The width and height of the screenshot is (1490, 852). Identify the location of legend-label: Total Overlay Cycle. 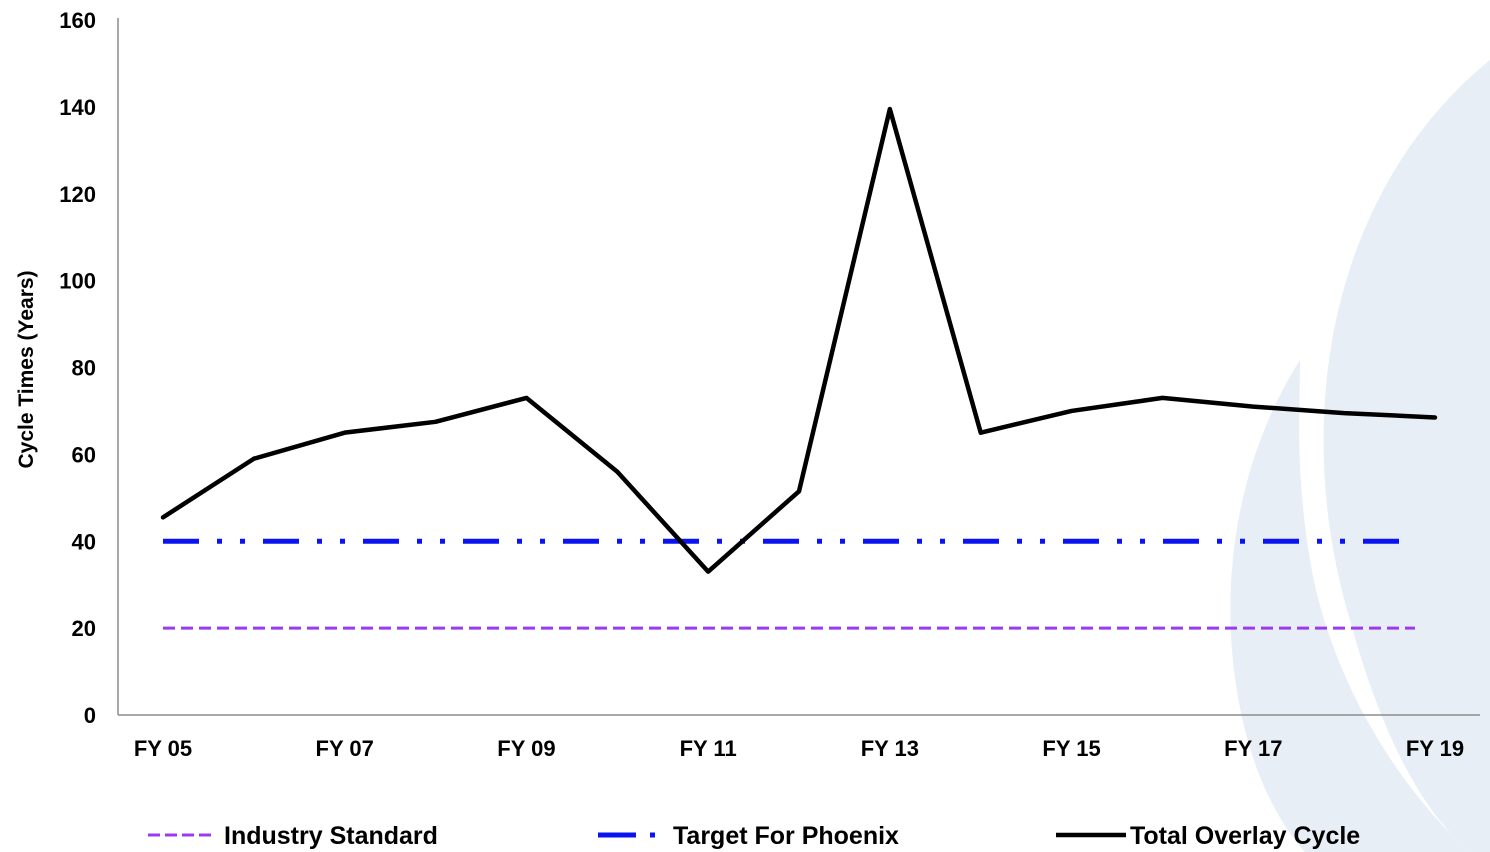
(1245, 836).